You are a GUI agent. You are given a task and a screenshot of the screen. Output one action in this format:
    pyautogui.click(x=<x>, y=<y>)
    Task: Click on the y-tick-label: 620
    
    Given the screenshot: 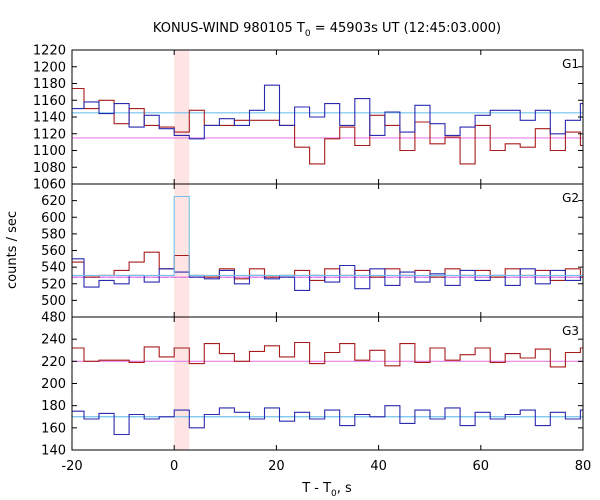 What is the action you would take?
    pyautogui.click(x=53, y=201)
    